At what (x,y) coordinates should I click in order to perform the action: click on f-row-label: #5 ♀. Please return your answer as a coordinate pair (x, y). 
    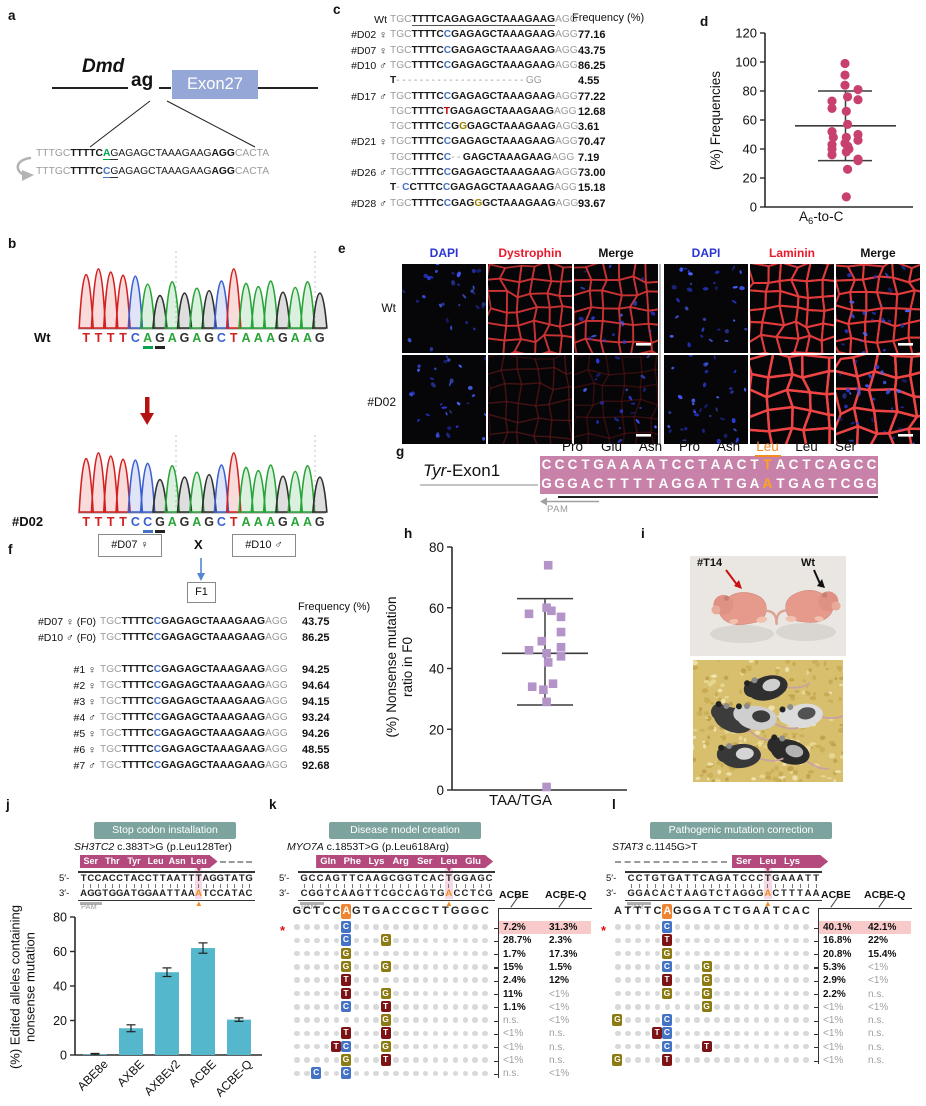
    Looking at the image, I should click on (84, 734).